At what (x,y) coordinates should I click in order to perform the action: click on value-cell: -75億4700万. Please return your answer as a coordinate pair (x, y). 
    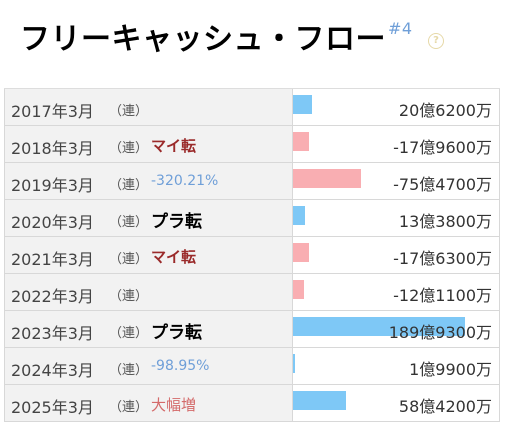
    Looking at the image, I should click on (396, 181).